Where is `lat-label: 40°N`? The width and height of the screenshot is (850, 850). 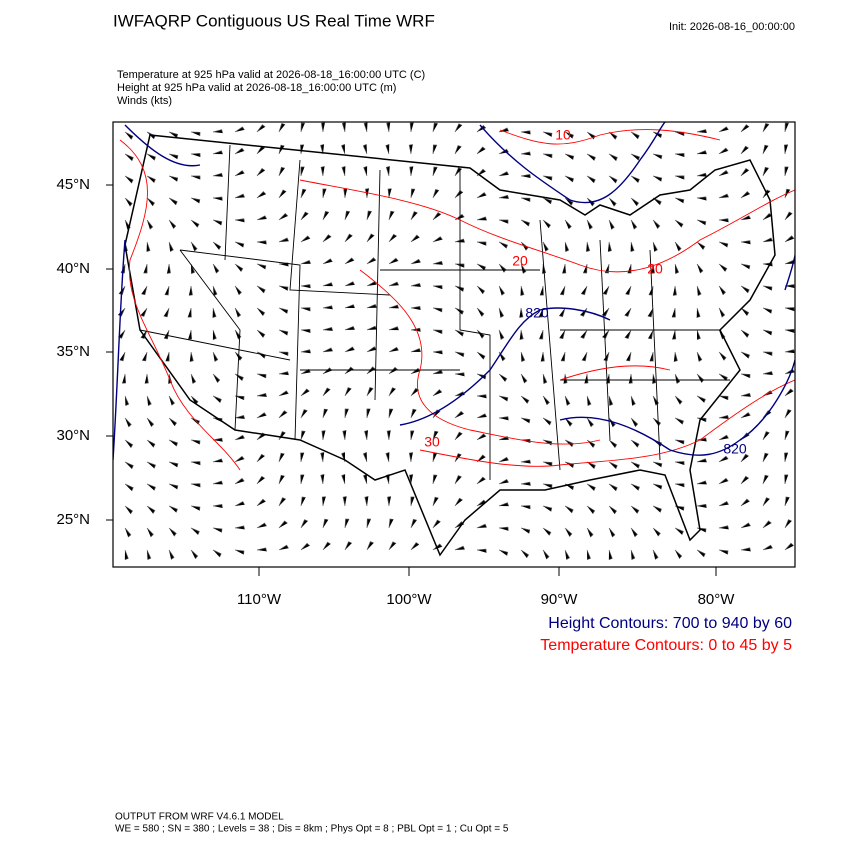 lat-label: 40°N is located at coordinates (73, 268).